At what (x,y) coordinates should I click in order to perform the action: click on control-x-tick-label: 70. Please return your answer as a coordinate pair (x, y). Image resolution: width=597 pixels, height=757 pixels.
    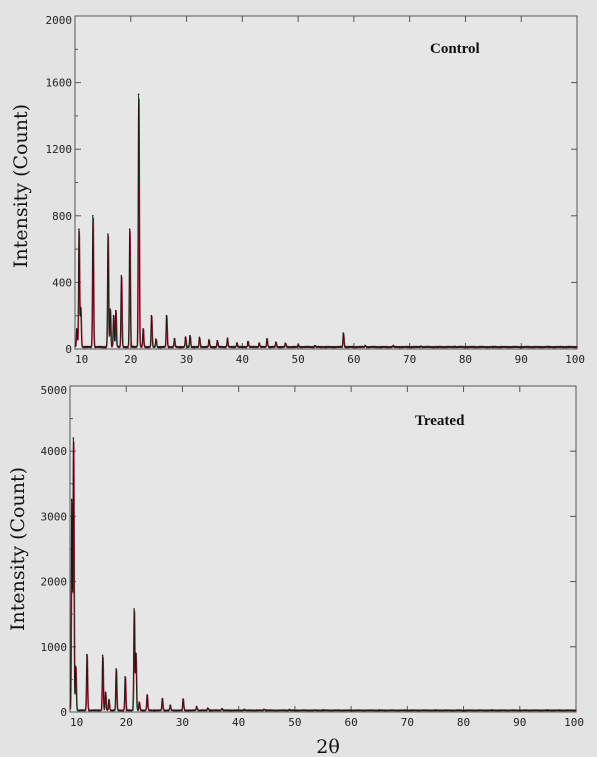
    Looking at the image, I should click on (409, 359).